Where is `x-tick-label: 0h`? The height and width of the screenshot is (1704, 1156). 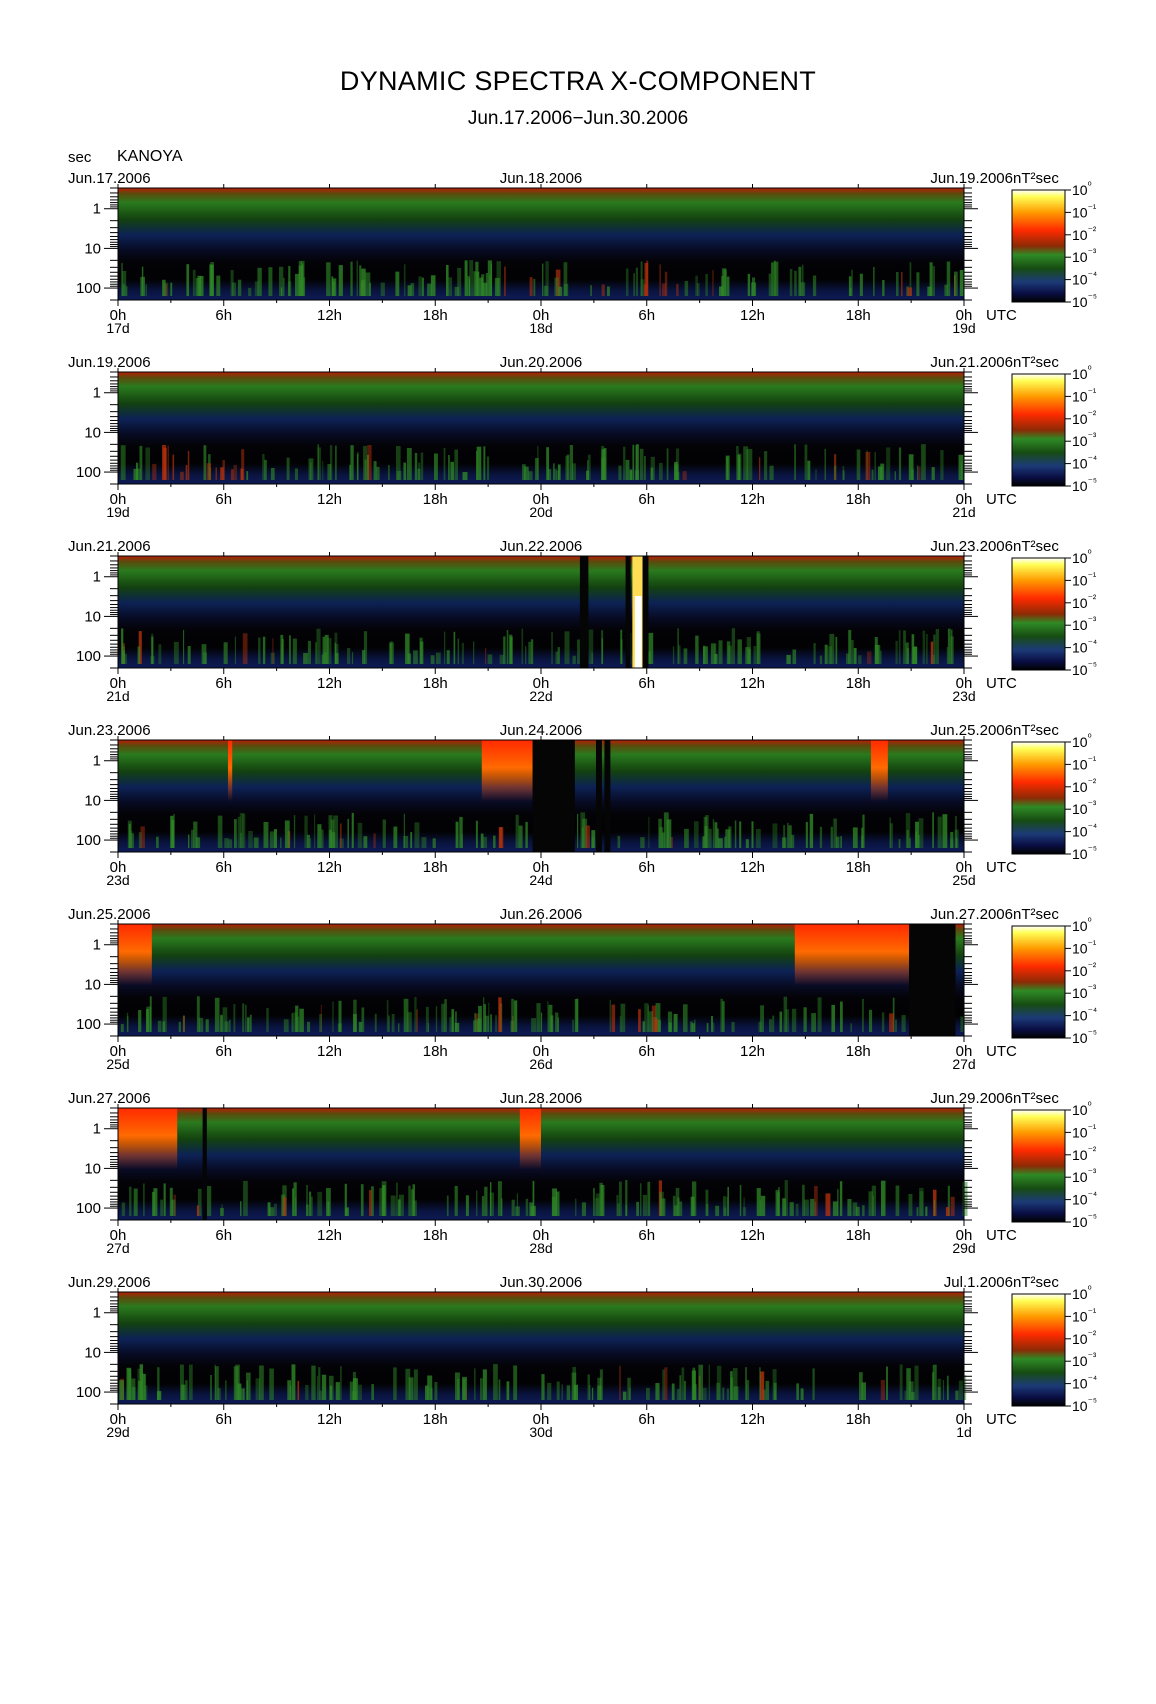 x-tick-label: 0h is located at coordinates (964, 1235).